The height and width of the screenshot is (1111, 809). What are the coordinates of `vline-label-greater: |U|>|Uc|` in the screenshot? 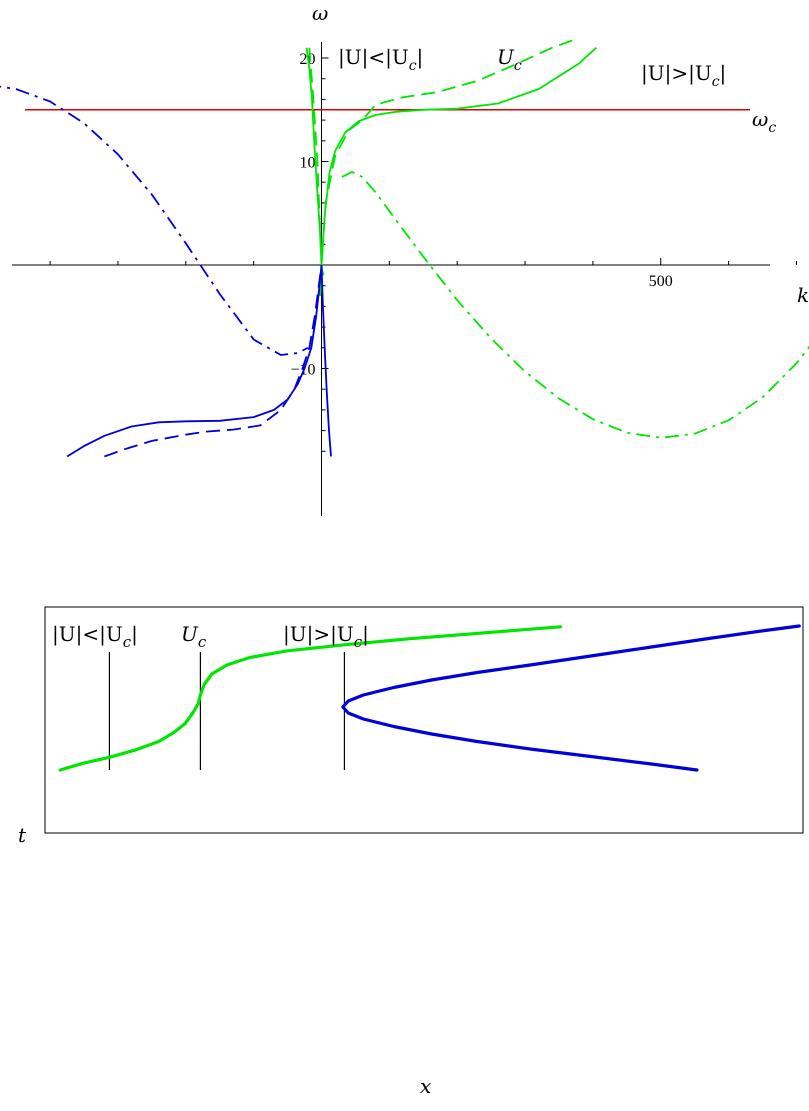 It's located at (326, 636).